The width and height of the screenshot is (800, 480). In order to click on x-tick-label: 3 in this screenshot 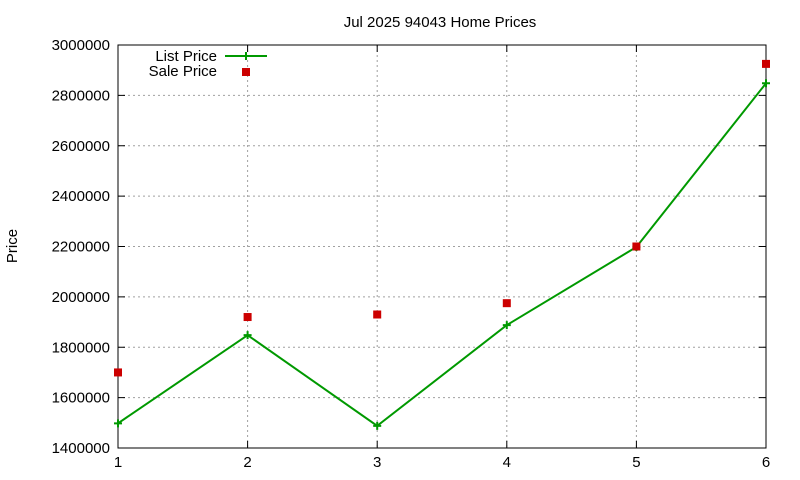, I will do `click(377, 462)`.